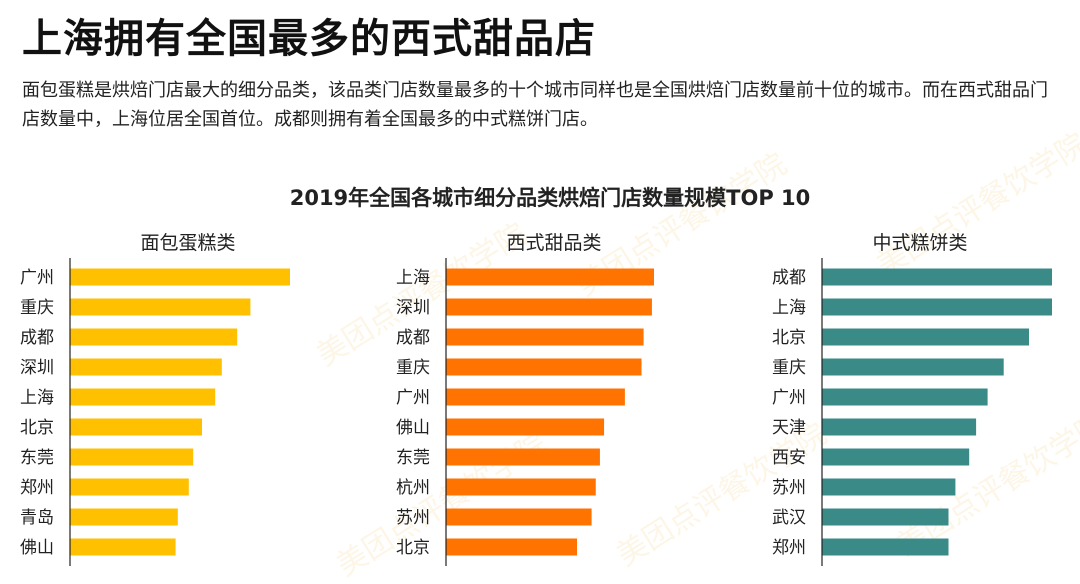  I want to click on chart-title: 2019年全国各城市细分品类烘焙门店数量规模TOP 10, so click(550, 198).